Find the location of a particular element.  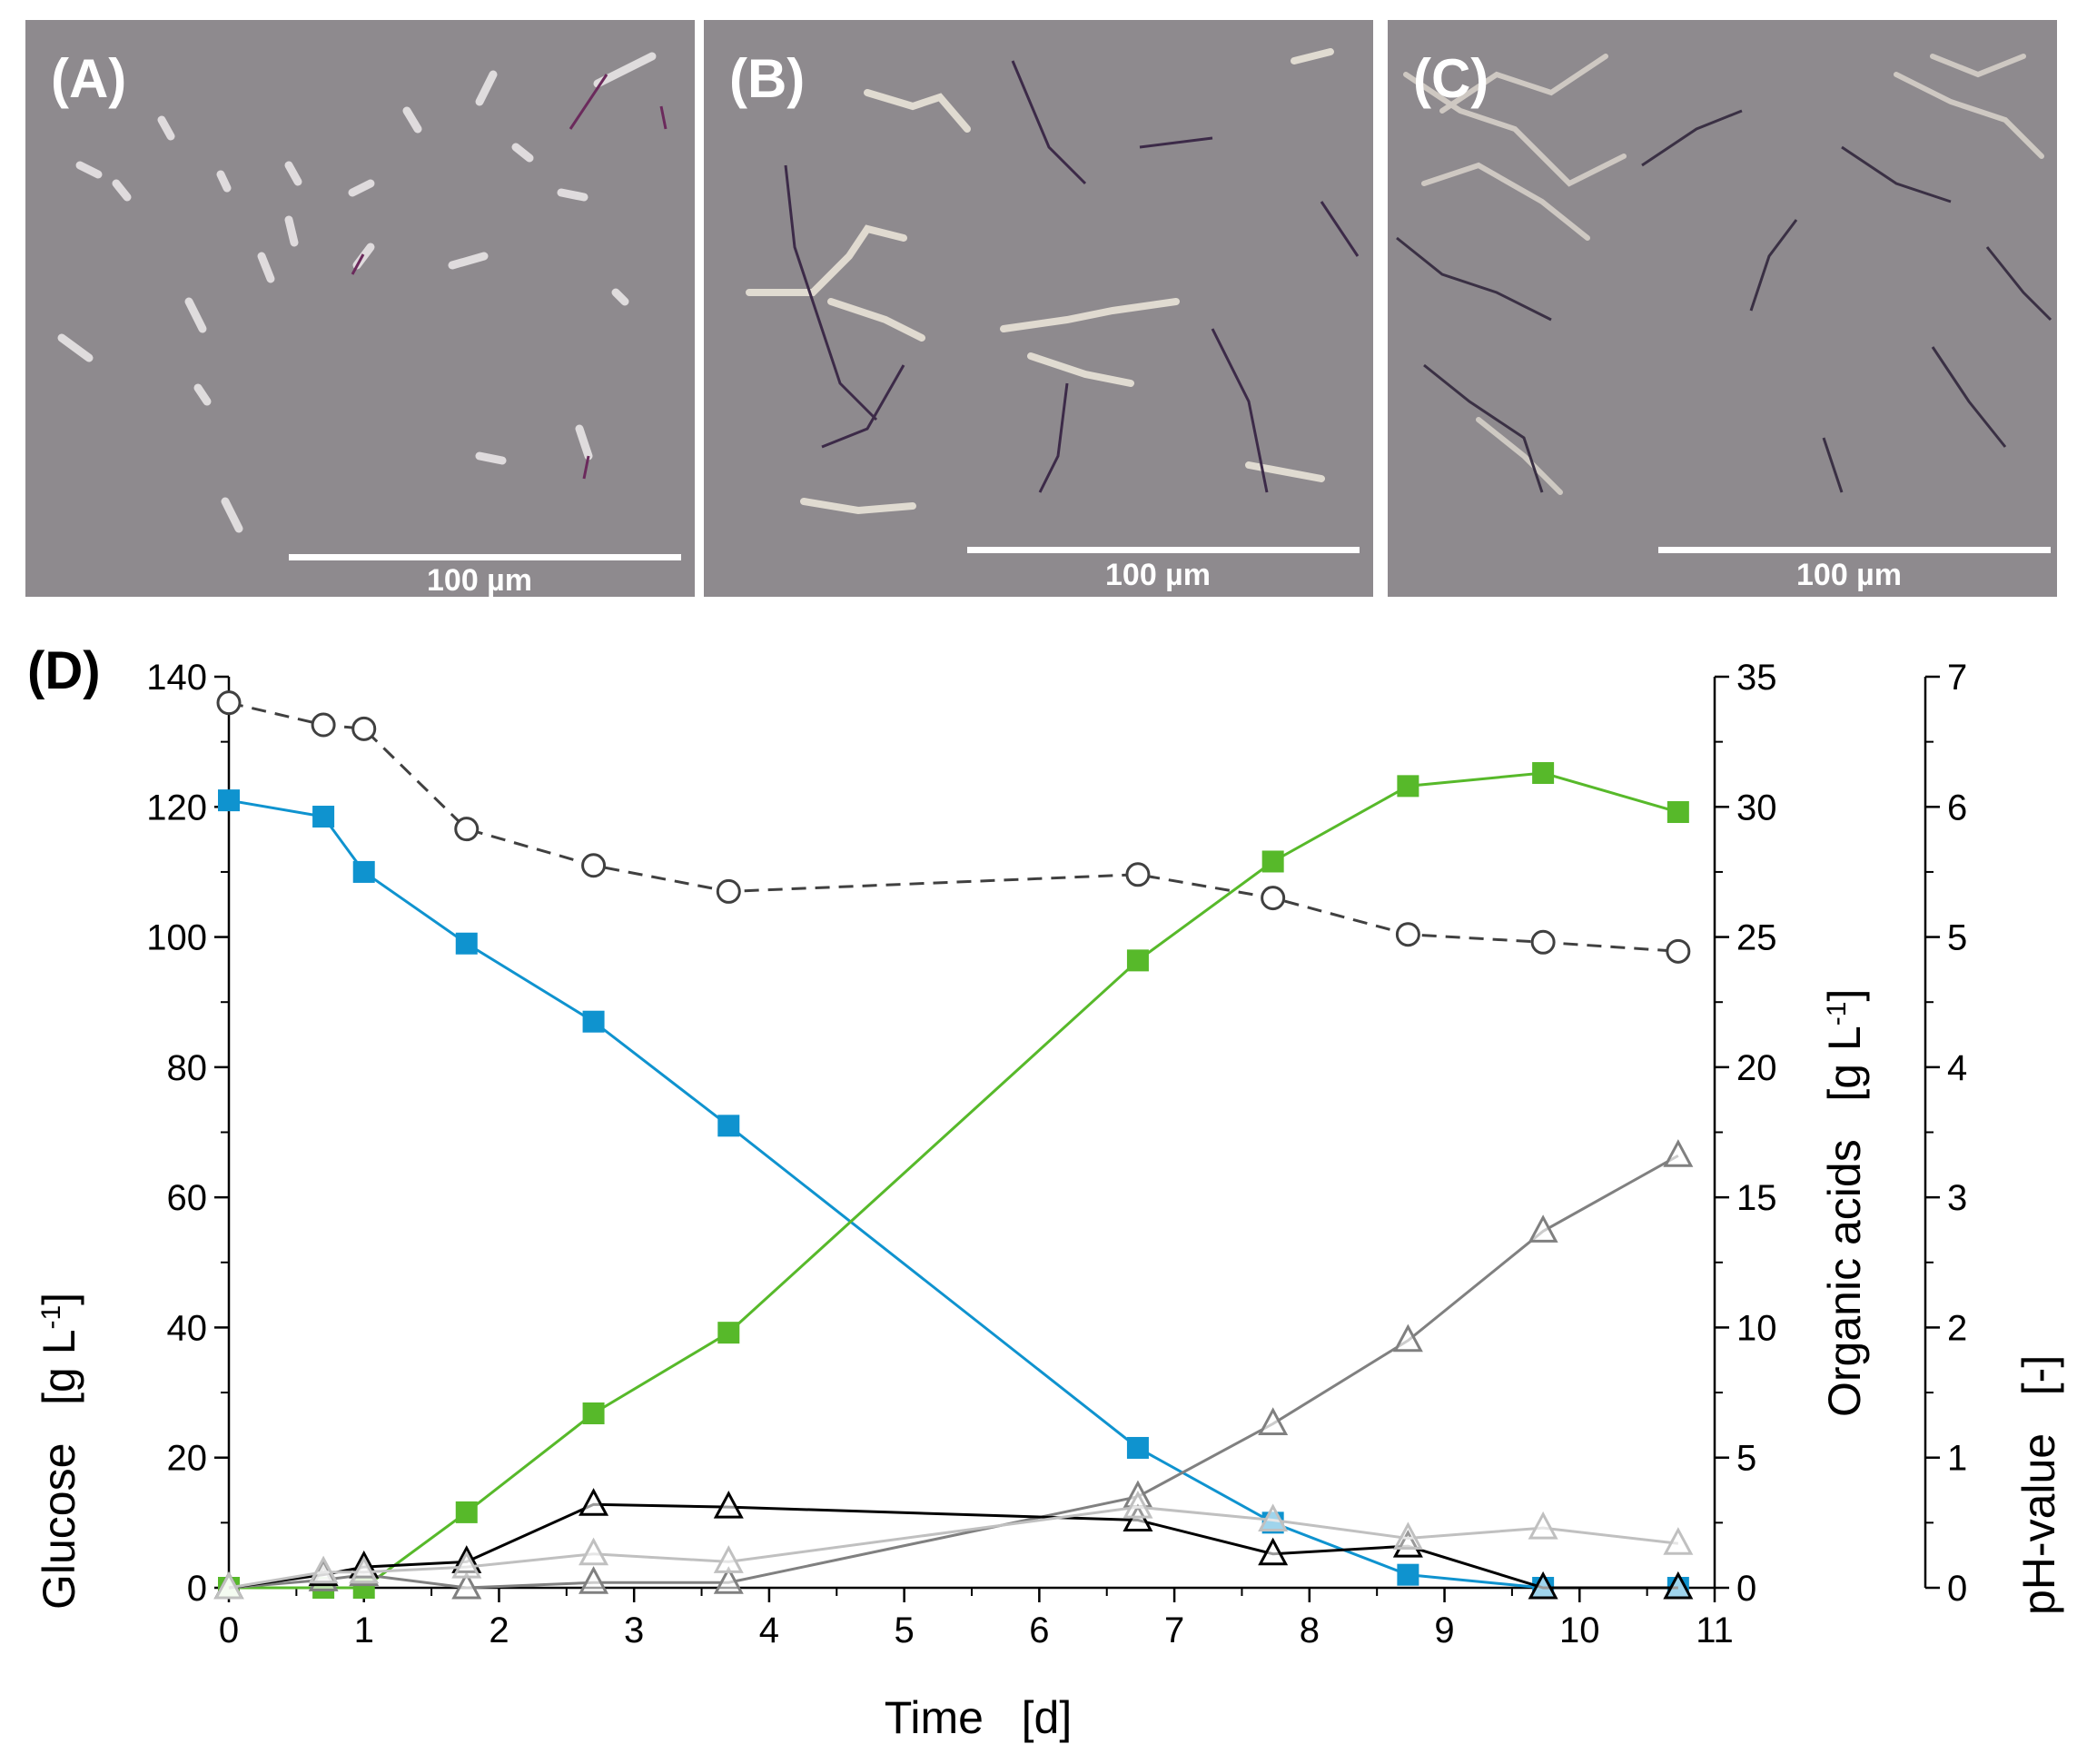

micrograph-a-cells is located at coordinates (362, 292).